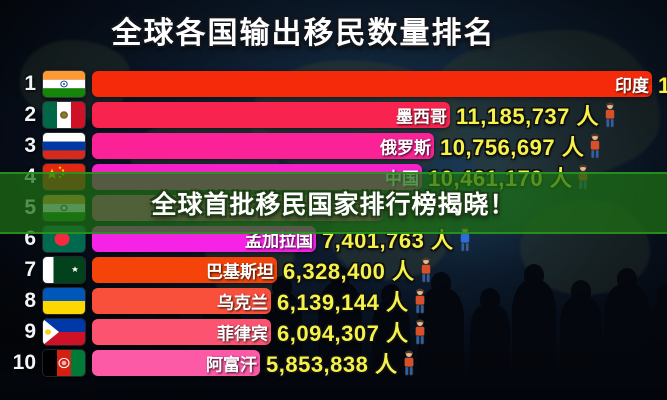 This screenshot has width=667, height=400. What do you see at coordinates (30, 145) in the screenshot?
I see `rank-number: 3` at bounding box center [30, 145].